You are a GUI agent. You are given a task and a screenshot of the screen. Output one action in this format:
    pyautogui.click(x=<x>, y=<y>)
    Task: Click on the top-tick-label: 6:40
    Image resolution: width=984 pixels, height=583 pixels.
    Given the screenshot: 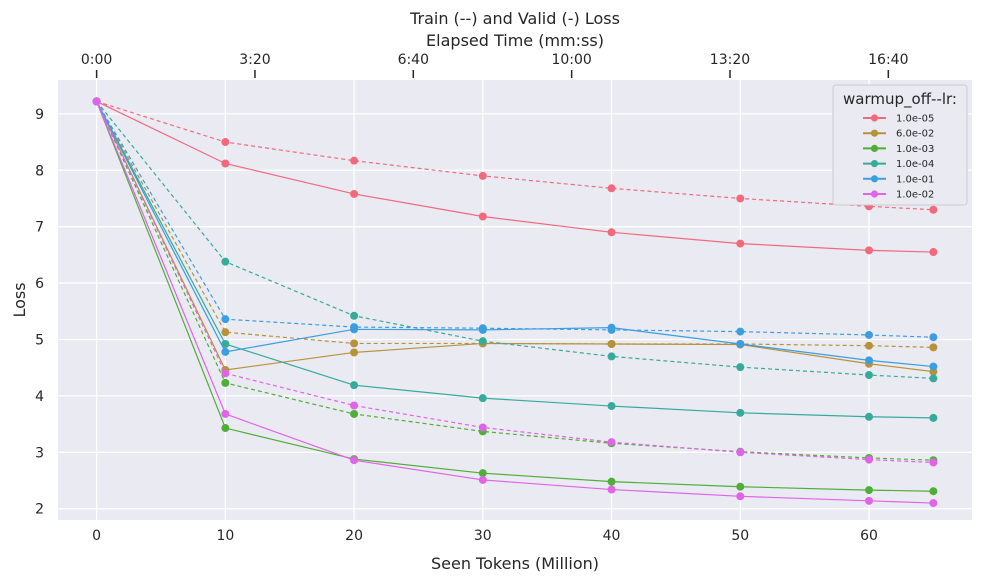 What is the action you would take?
    pyautogui.click(x=413, y=60)
    